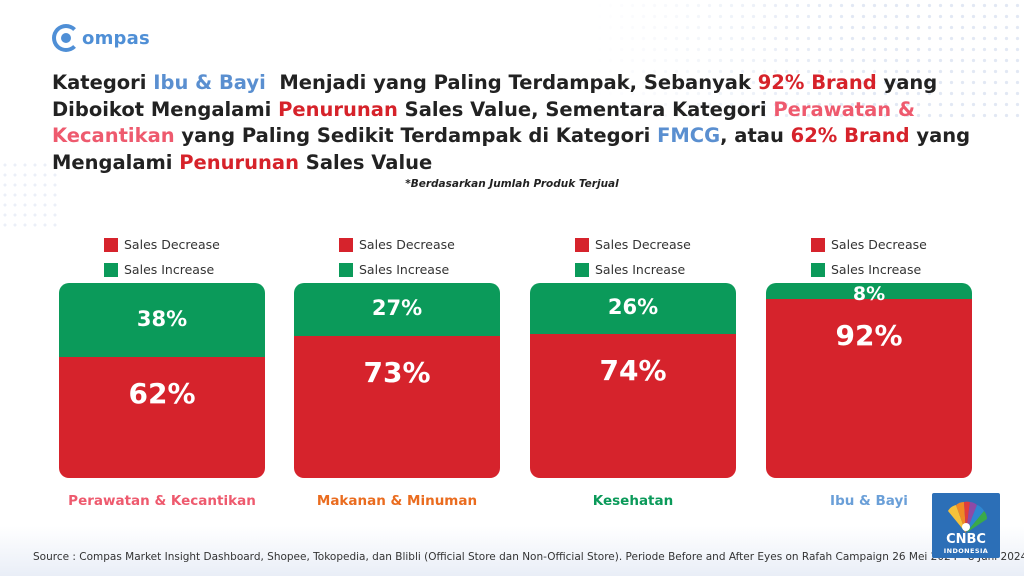 The height and width of the screenshot is (576, 1024). Describe the element at coordinates (30, 195) in the screenshot. I see `decorative-dot-pattern-left` at that location.